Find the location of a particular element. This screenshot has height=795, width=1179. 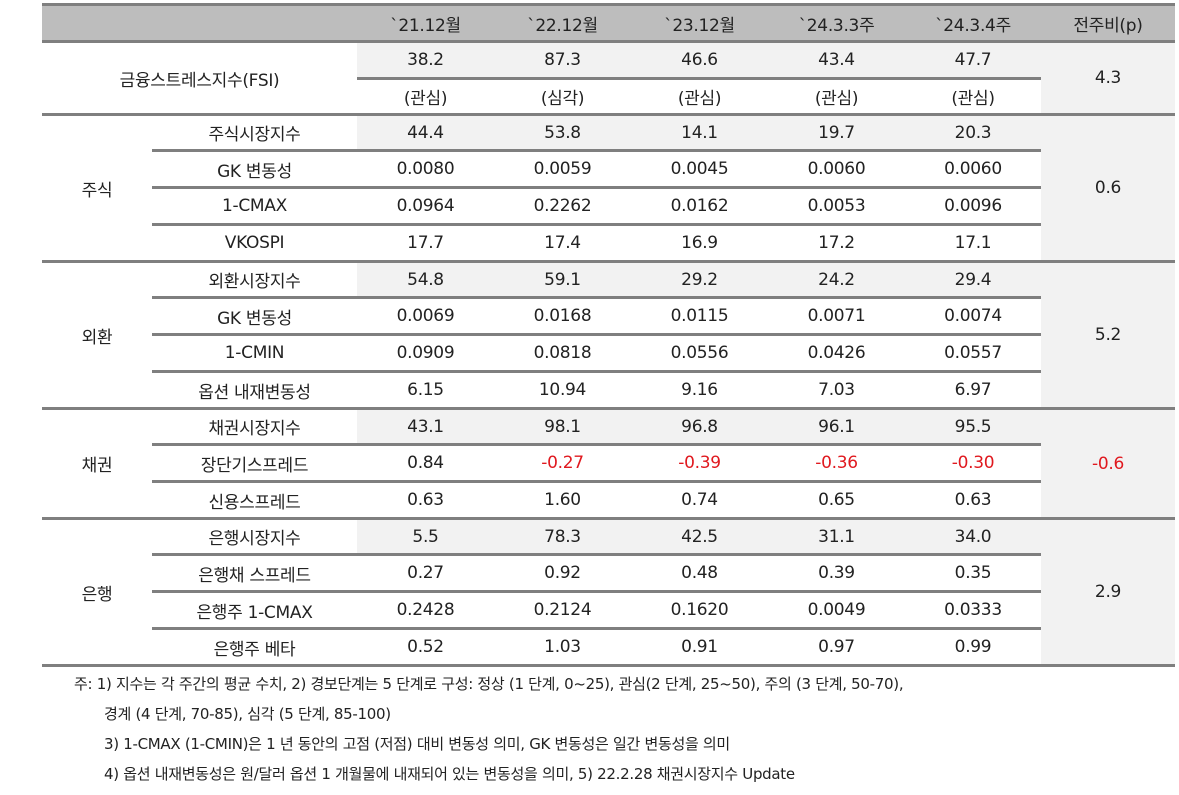

cell-value: 29.2 is located at coordinates (699, 279).